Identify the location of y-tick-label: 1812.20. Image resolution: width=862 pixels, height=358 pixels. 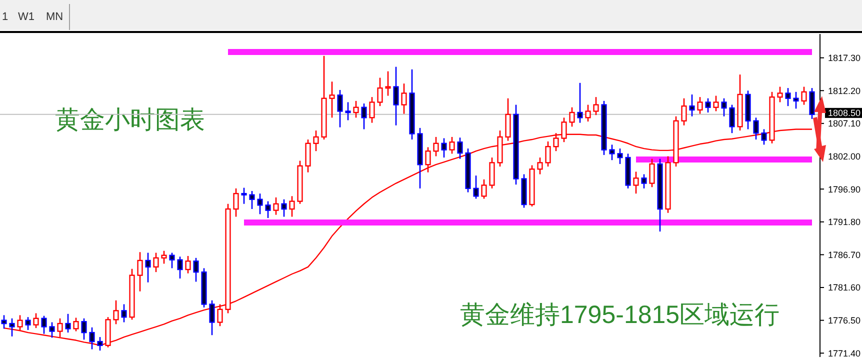
(844, 91).